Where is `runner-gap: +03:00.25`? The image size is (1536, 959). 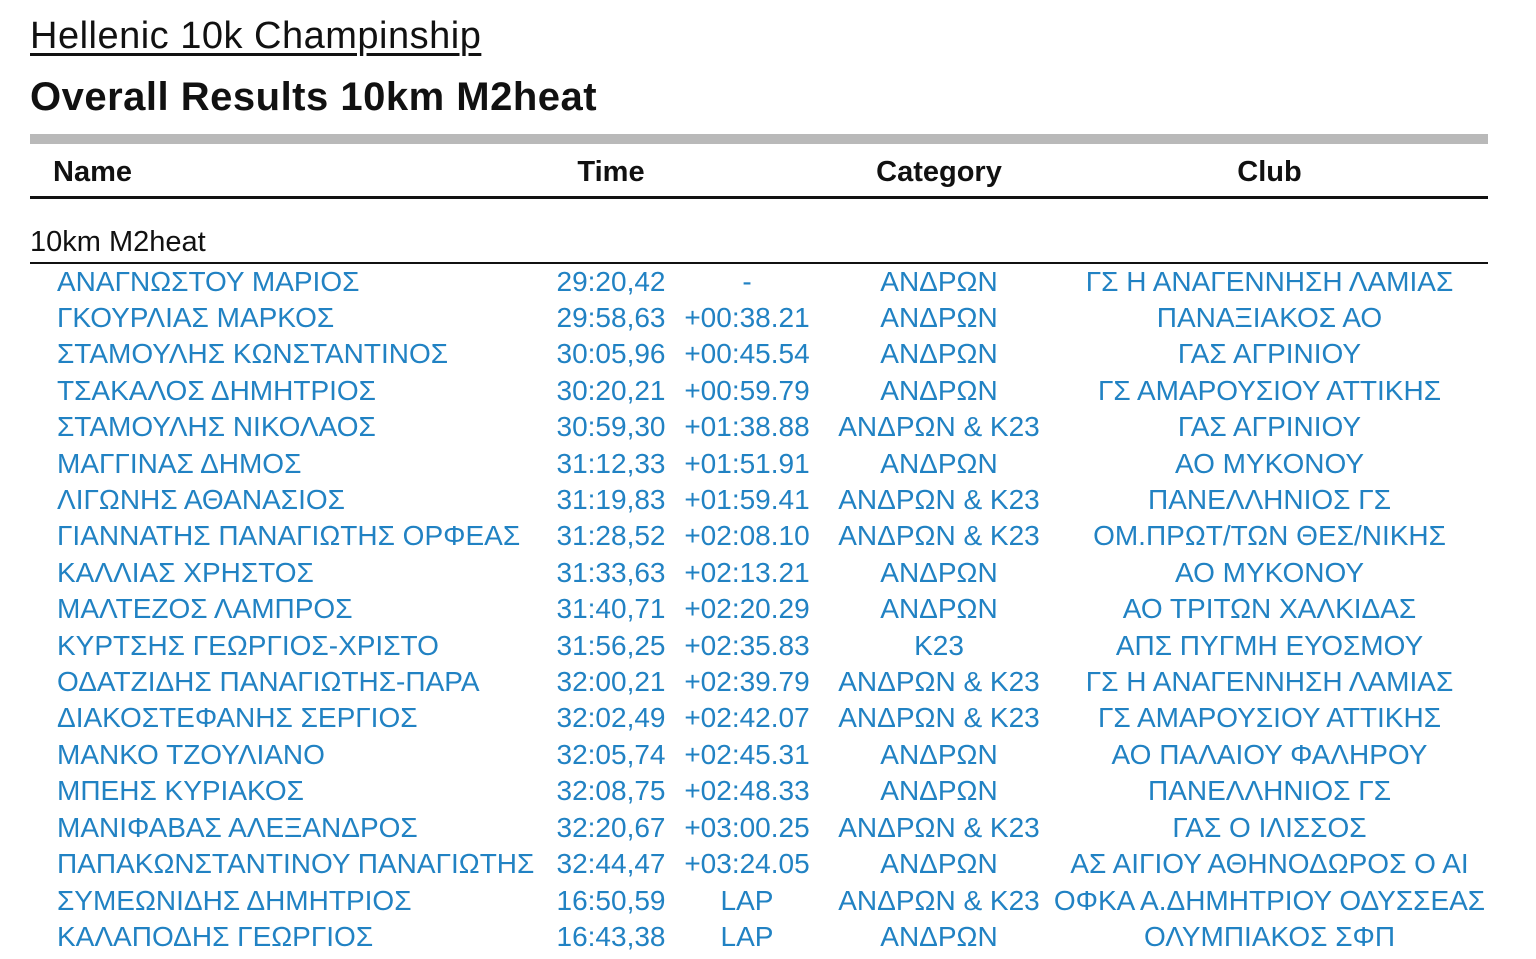
runner-gap: +03:00.25 is located at coordinates (747, 827).